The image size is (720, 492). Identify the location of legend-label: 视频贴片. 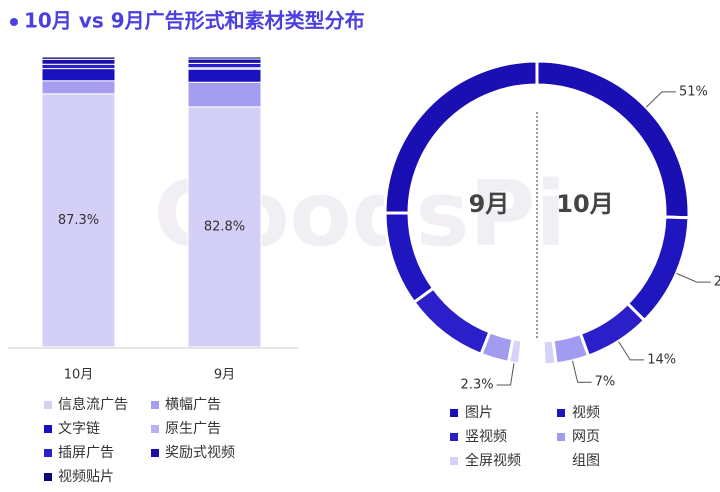
(86, 477).